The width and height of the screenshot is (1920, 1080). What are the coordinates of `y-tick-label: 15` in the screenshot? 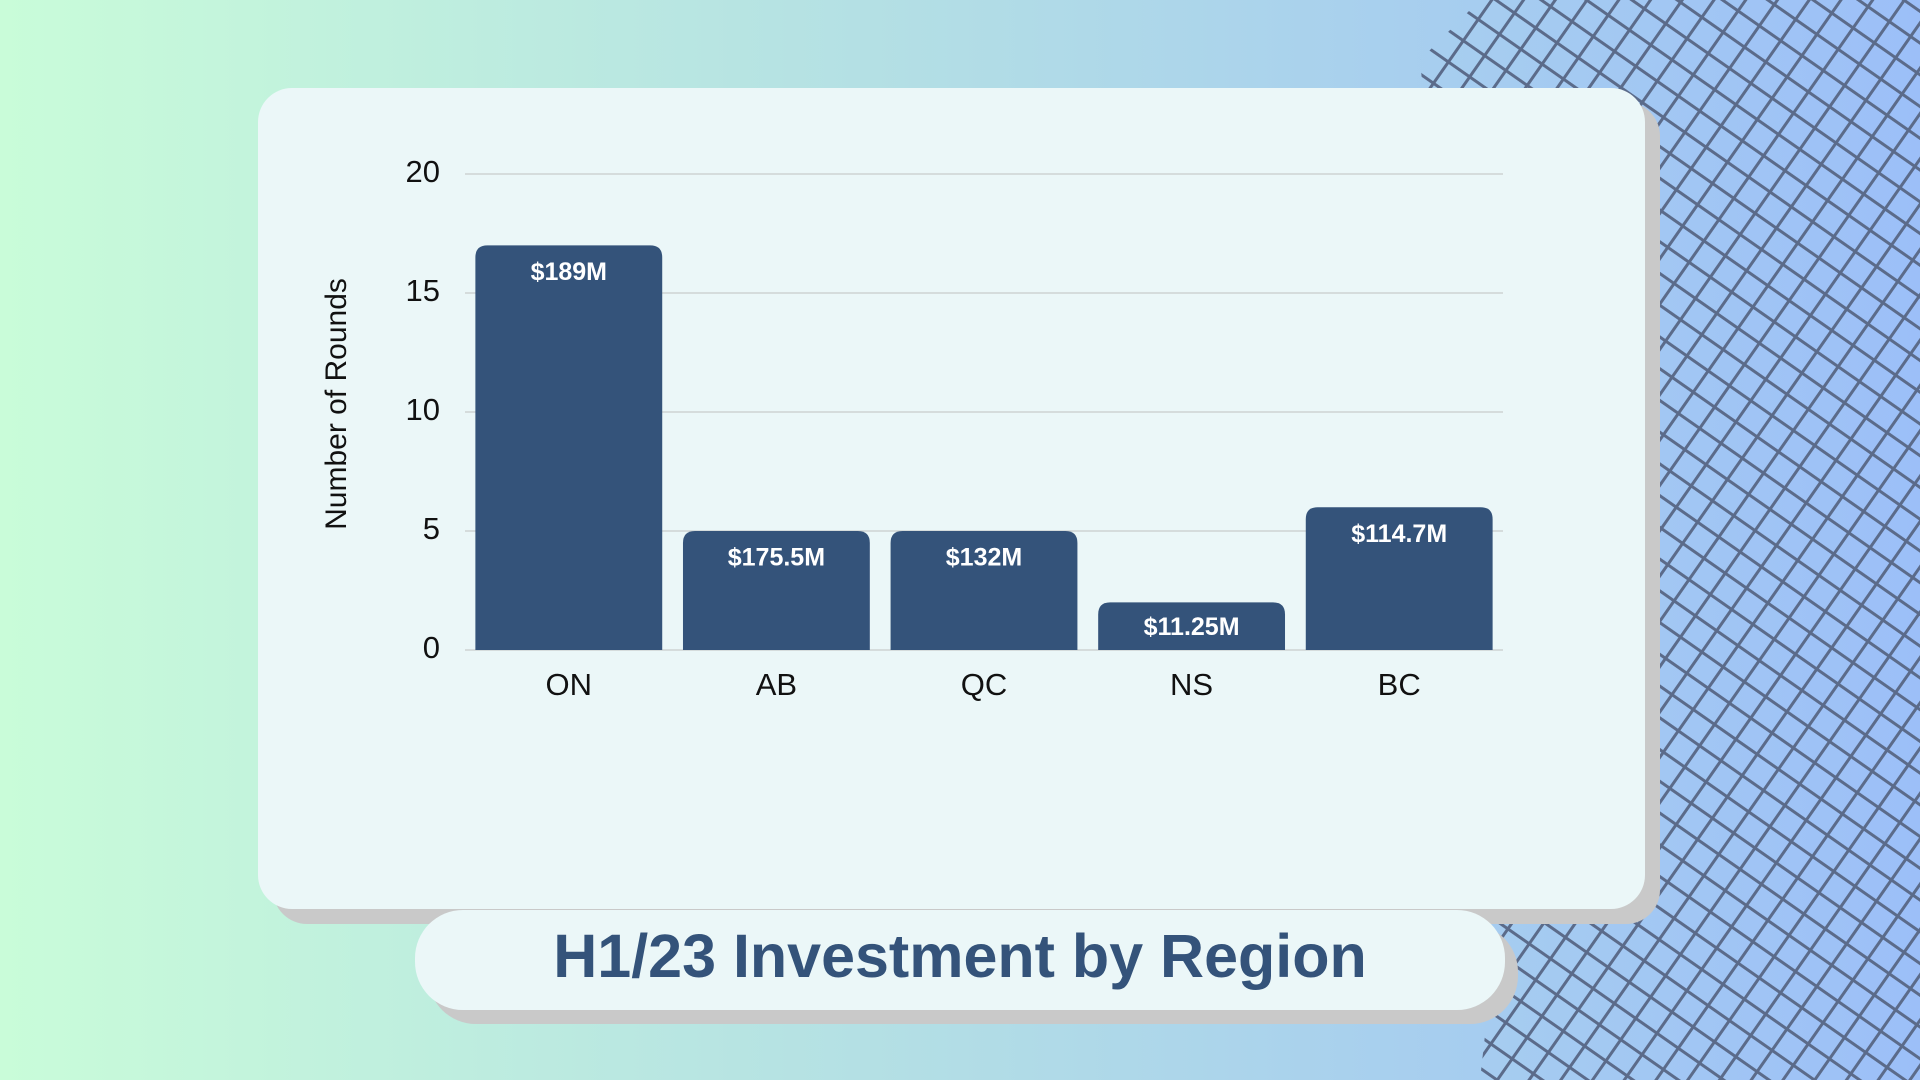 It's located at (423, 290).